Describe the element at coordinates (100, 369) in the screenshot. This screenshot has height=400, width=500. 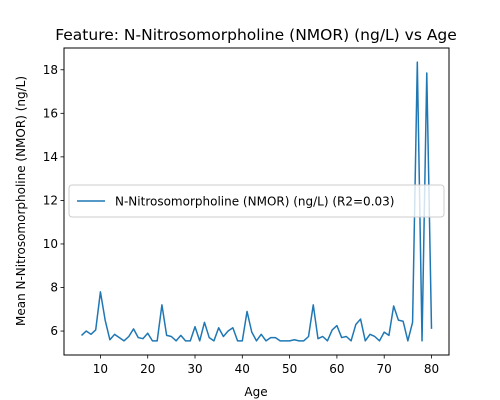
I see `x-tick-label: 10` at that location.